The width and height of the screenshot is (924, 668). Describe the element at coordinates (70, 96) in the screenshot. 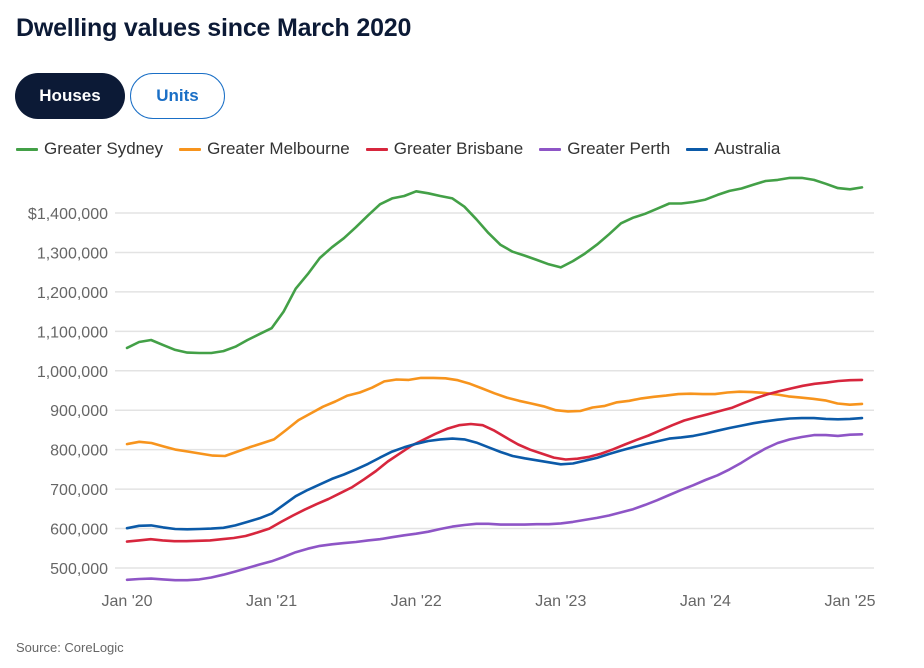

I see `houses-toggle-button: Houses` at that location.